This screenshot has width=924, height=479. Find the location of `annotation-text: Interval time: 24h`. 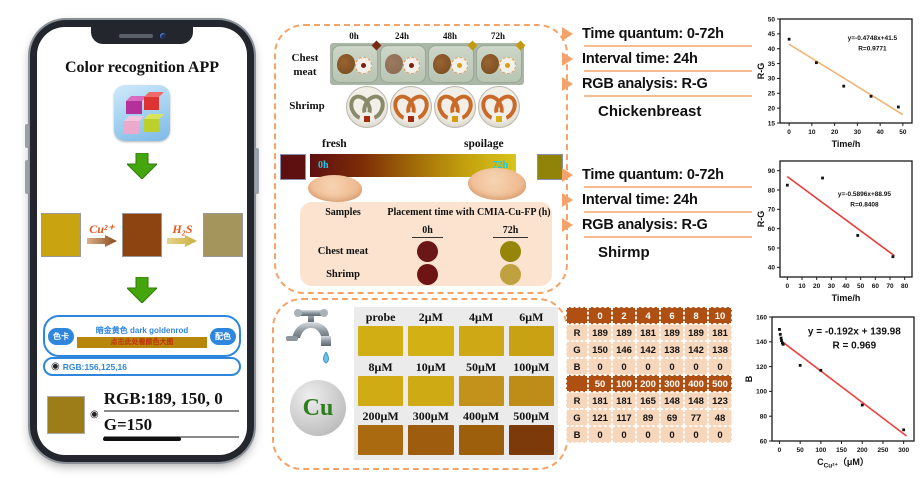

annotation-text: Interval time: 24h is located at coordinates (640, 59).